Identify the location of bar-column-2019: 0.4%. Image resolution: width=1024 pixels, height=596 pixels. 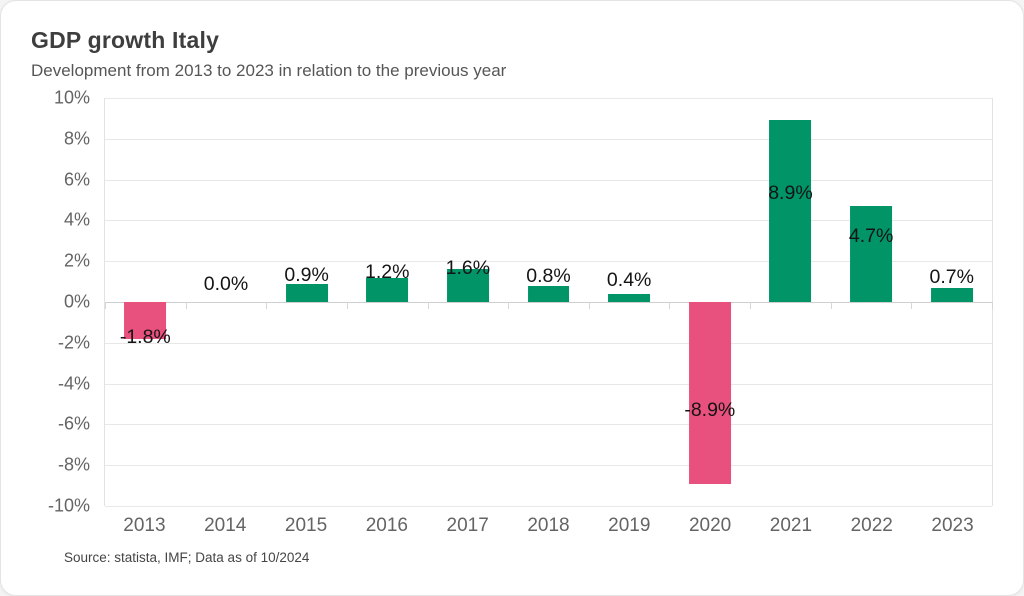
(629, 302).